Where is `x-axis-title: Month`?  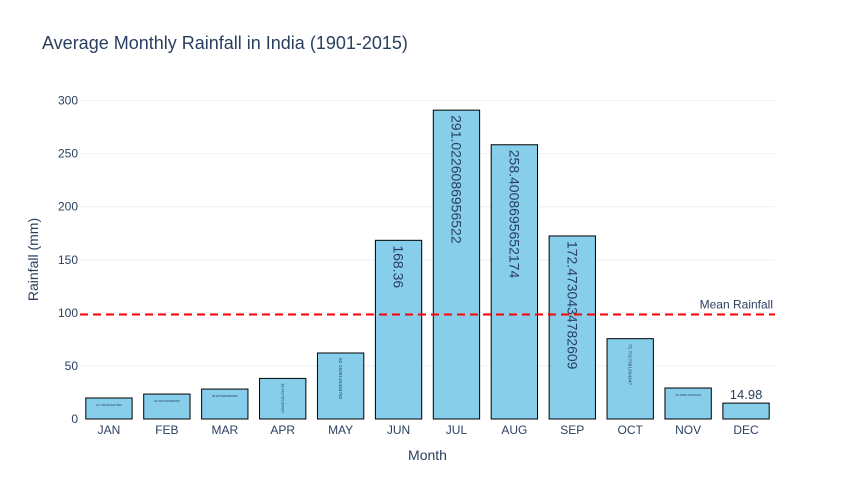
x-axis-title: Month is located at coordinates (427, 455).